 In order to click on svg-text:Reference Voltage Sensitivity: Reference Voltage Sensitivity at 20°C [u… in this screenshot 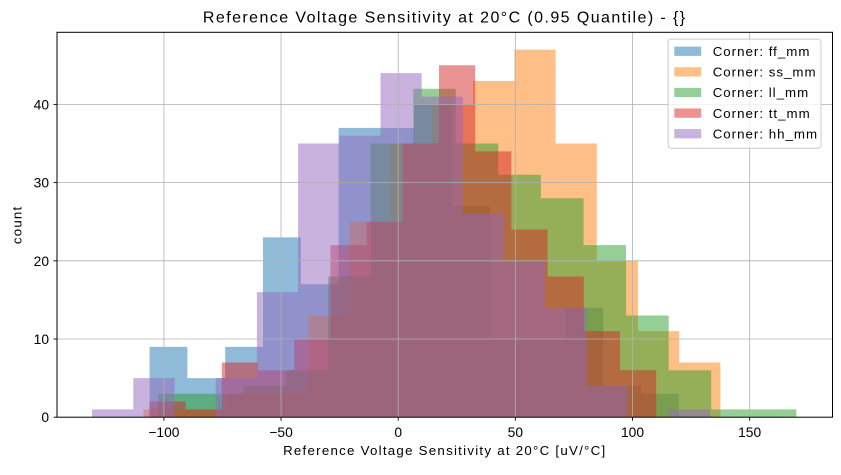, I will do `click(444, 450)`.